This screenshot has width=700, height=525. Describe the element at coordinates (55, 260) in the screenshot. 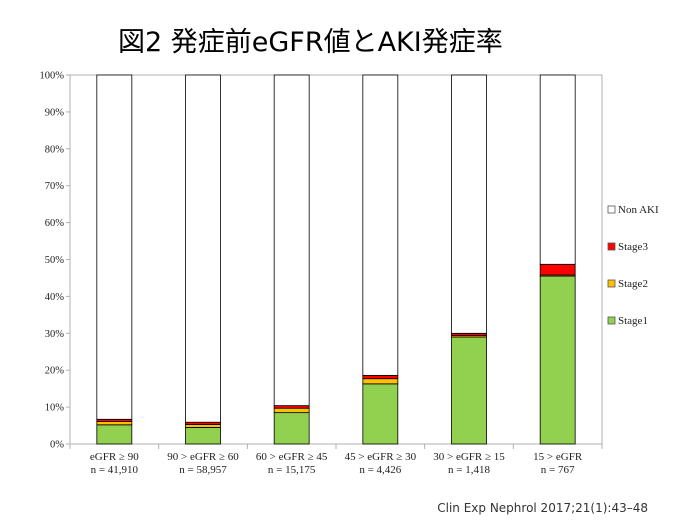

I see `y-tick-label: 50%` at that location.